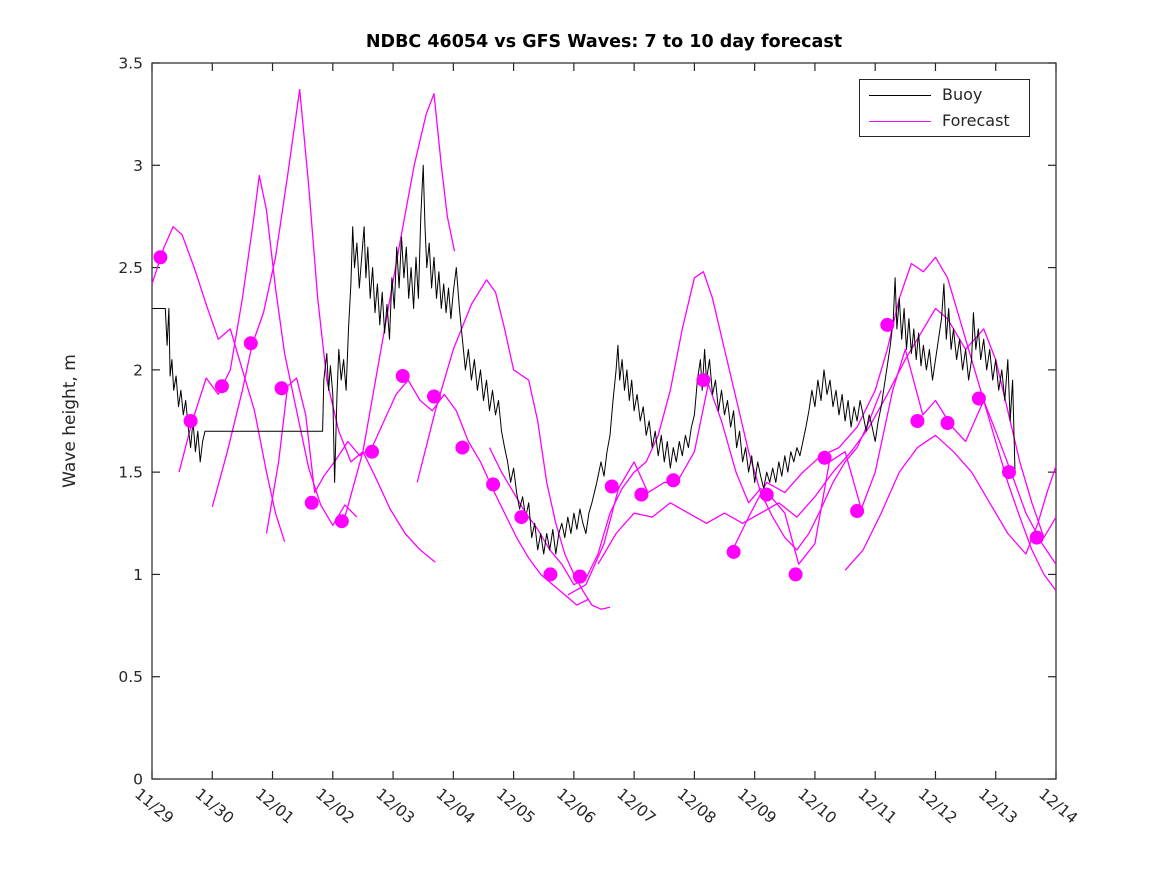 This screenshot has width=1167, height=875. What do you see at coordinates (395, 806) in the screenshot?
I see `x-tick-label: 12/03` at bounding box center [395, 806].